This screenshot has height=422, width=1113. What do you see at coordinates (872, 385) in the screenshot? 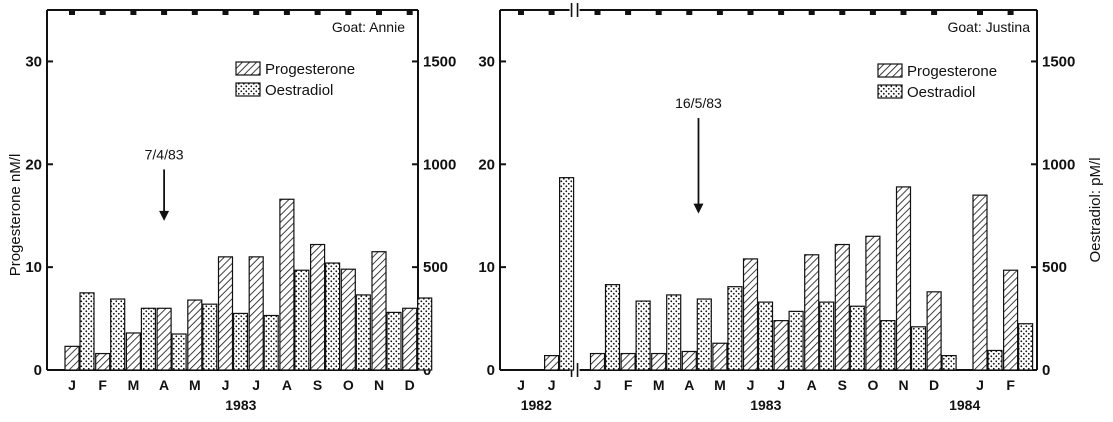
I see `x-tick-label: O` at bounding box center [872, 385].